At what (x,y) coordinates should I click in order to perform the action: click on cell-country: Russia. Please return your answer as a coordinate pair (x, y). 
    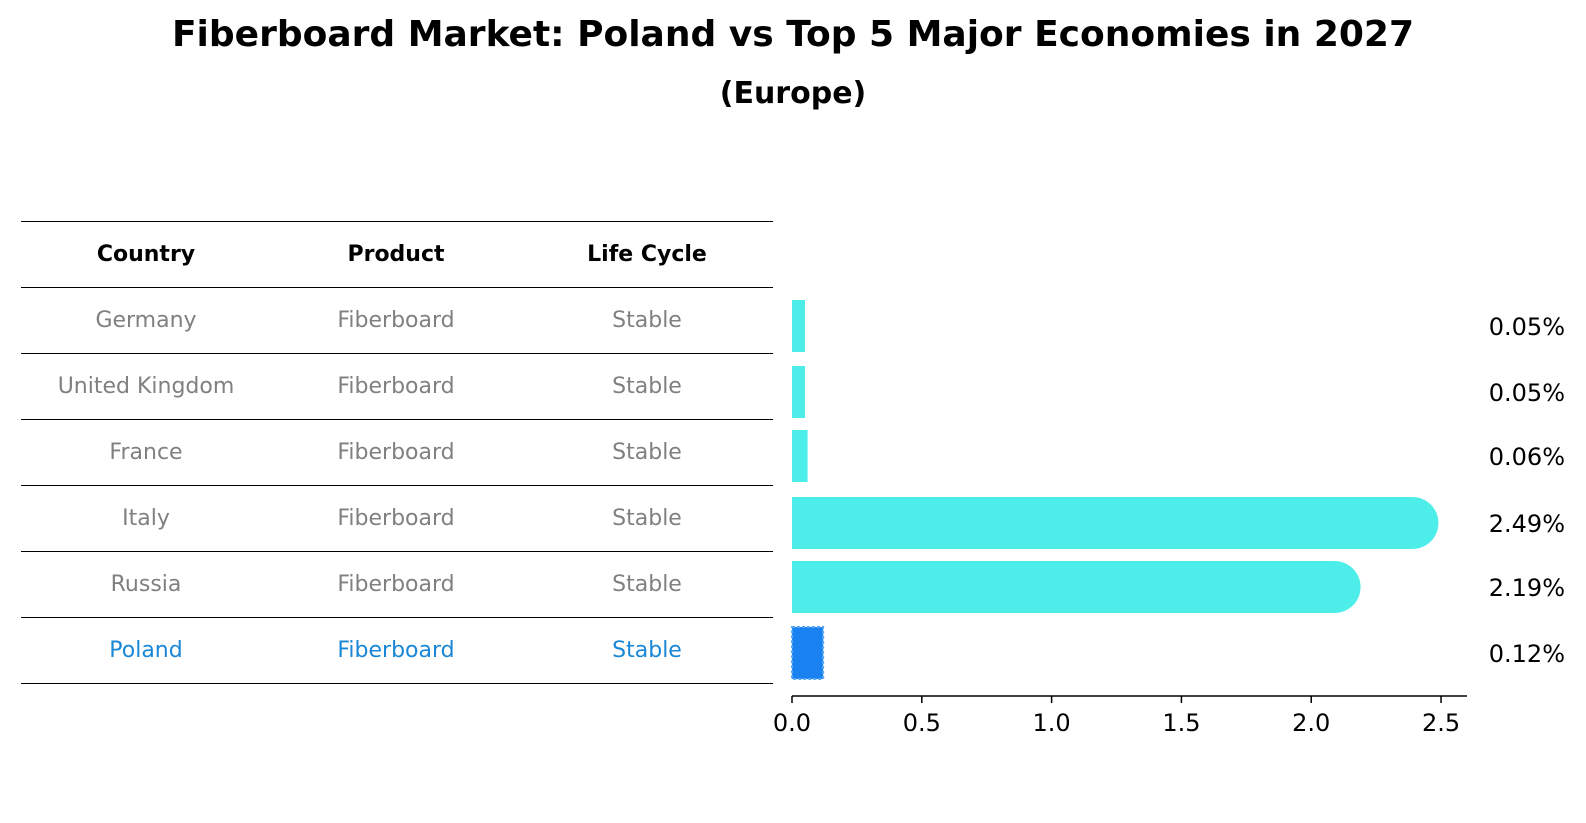
    Looking at the image, I should click on (146, 584).